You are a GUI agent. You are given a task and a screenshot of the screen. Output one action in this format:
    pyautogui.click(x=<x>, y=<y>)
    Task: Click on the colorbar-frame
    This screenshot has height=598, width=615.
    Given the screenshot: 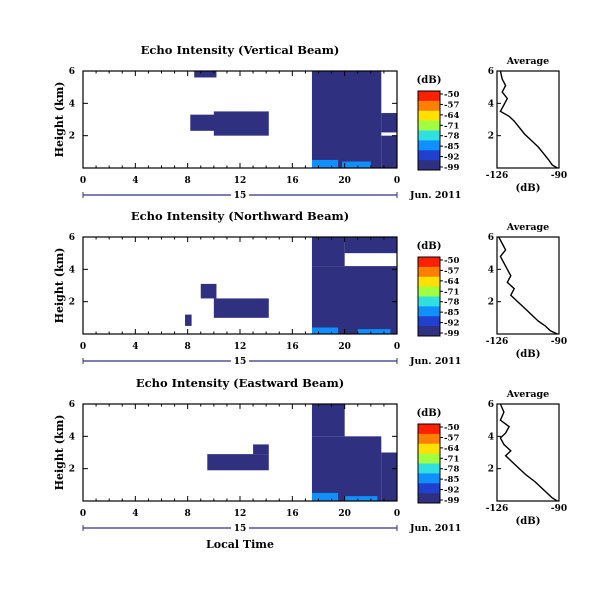 What is the action you would take?
    pyautogui.click(x=429, y=296)
    